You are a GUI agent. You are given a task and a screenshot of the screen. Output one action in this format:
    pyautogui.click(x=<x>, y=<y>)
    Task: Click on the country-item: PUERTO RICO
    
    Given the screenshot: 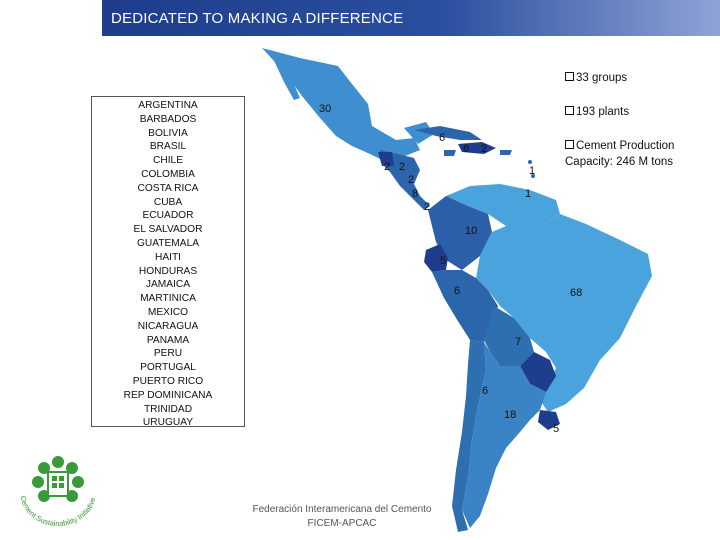 What is the action you would take?
    pyautogui.click(x=168, y=381)
    